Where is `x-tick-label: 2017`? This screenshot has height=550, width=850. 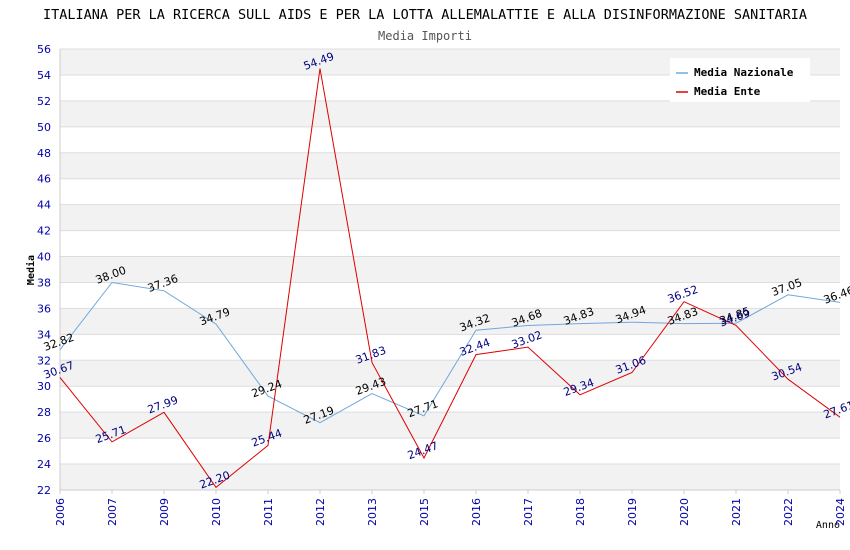
x-tick-label: 2017 is located at coordinates (528, 512).